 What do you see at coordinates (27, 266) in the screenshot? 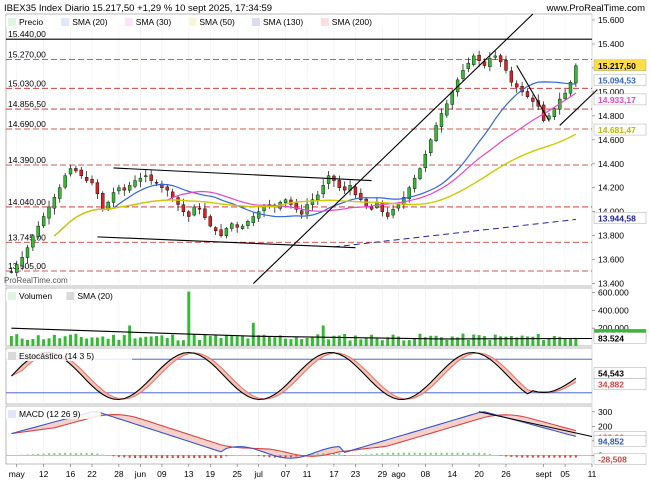
I see `level-label: 13.505,00` at bounding box center [27, 266].